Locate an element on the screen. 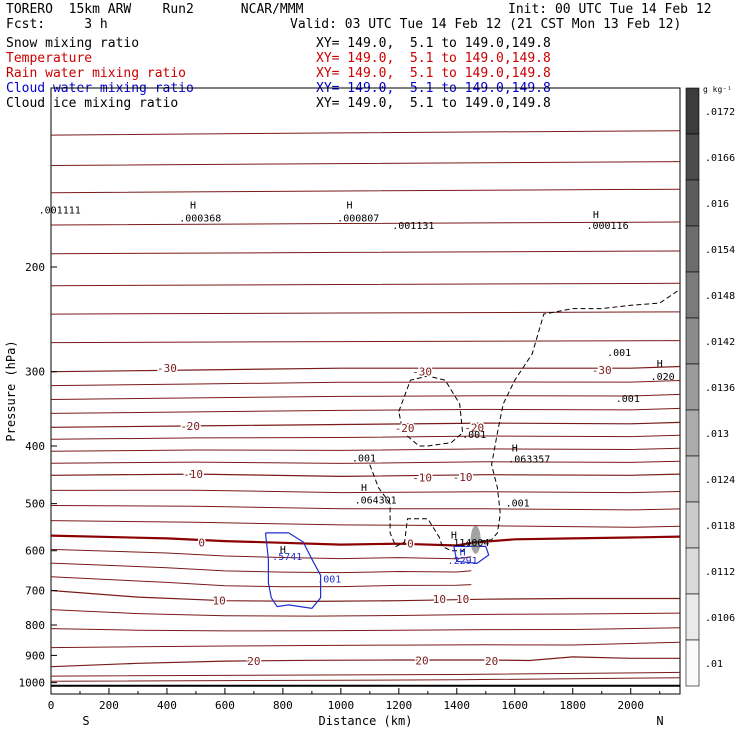  y-tick-label: 400 is located at coordinates (35, 446).